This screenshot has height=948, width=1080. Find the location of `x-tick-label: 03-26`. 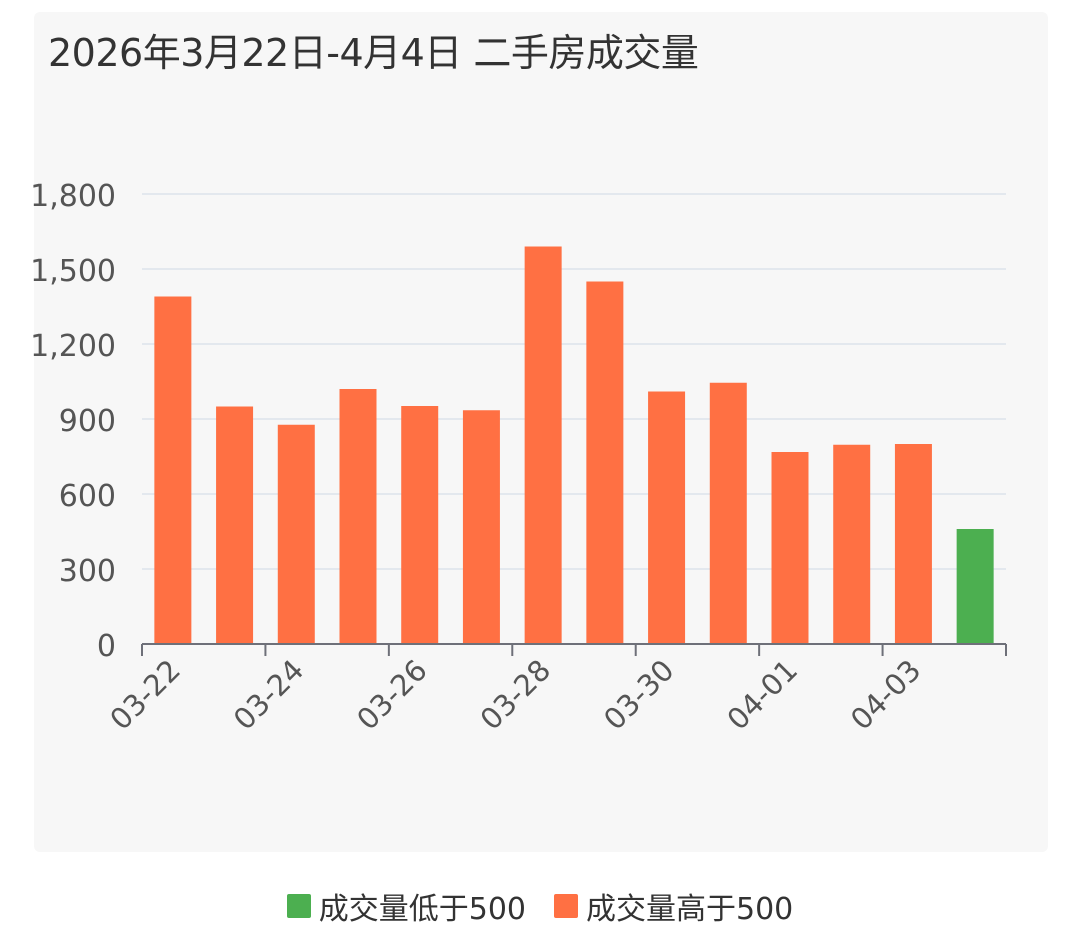

x-tick-label: 03-26 is located at coordinates (392, 695).